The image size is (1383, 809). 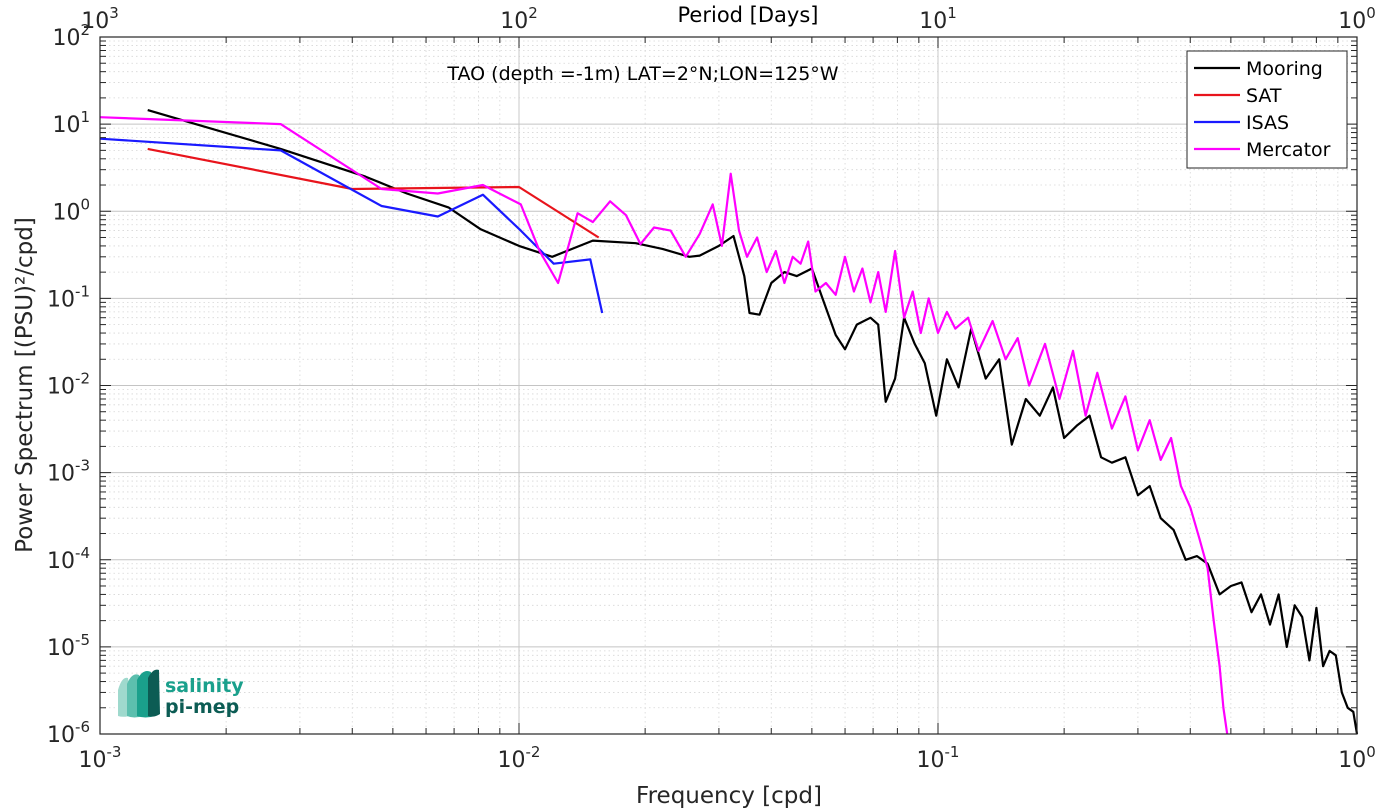 I want to click on x-tick-label: 10⁻³, so click(x=100, y=758).